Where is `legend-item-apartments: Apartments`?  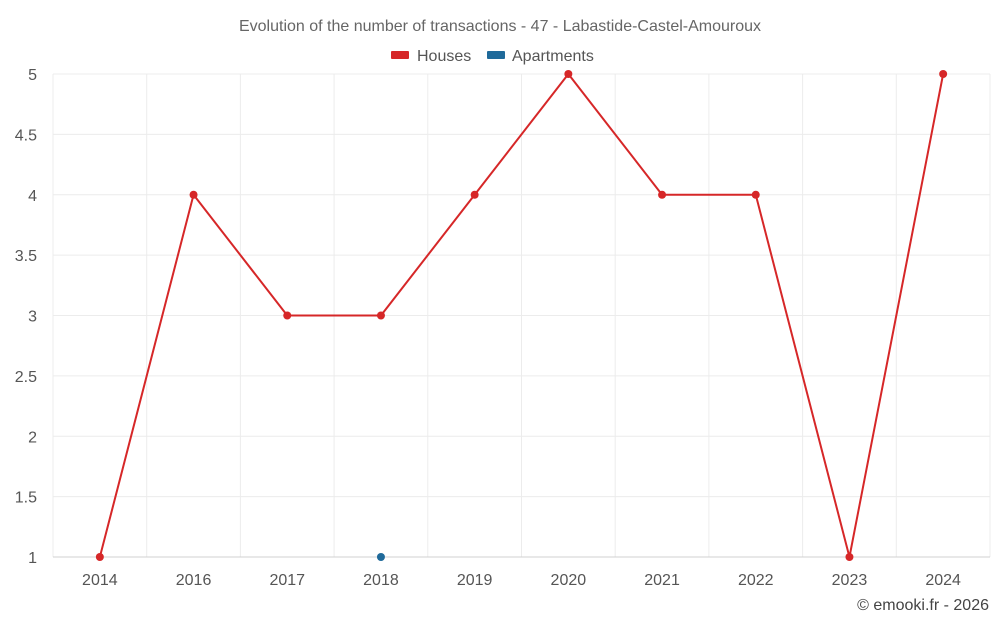 legend-item-apartments: Apartments is located at coordinates (540, 56).